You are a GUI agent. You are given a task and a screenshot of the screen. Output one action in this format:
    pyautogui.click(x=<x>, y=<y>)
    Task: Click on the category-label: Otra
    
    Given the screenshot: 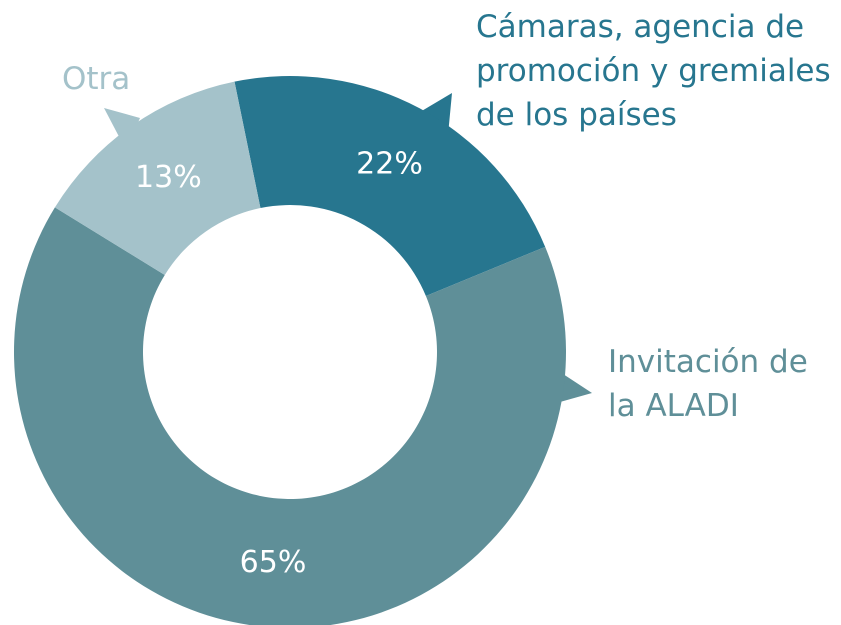 What is the action you would take?
    pyautogui.click(x=96, y=79)
    